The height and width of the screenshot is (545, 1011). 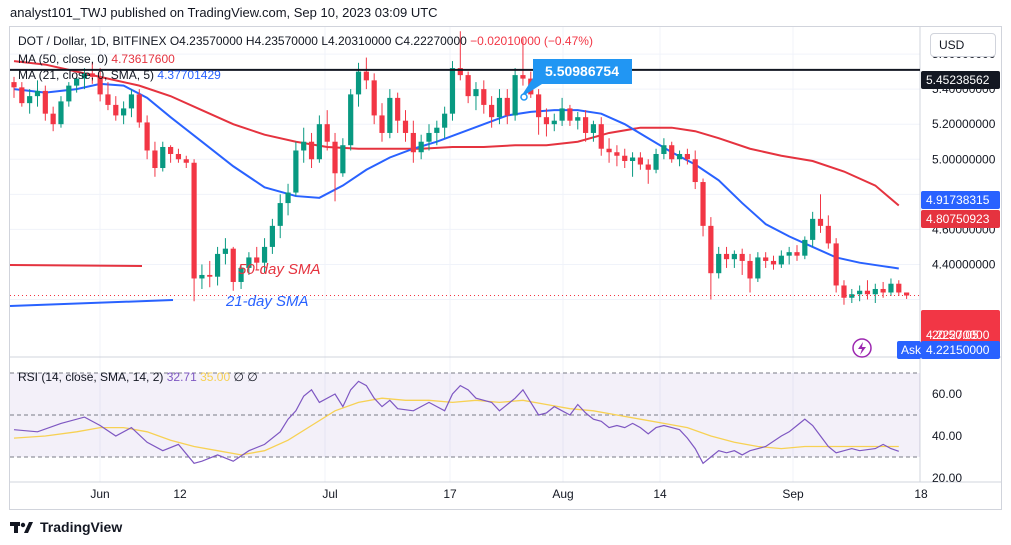 I want to click on time-label: Jul, so click(x=329, y=494).